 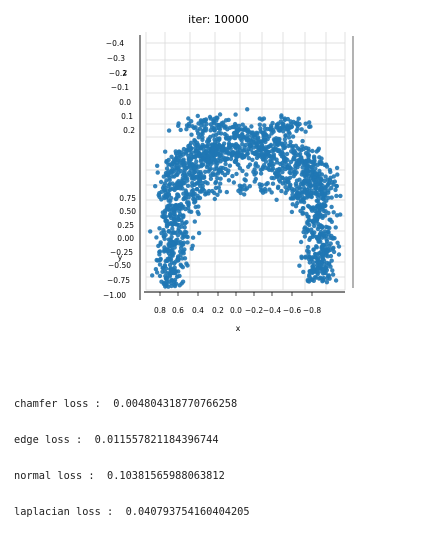 What do you see at coordinates (125, 102) in the screenshot?
I see `z-tick-label: 0.0` at bounding box center [125, 102].